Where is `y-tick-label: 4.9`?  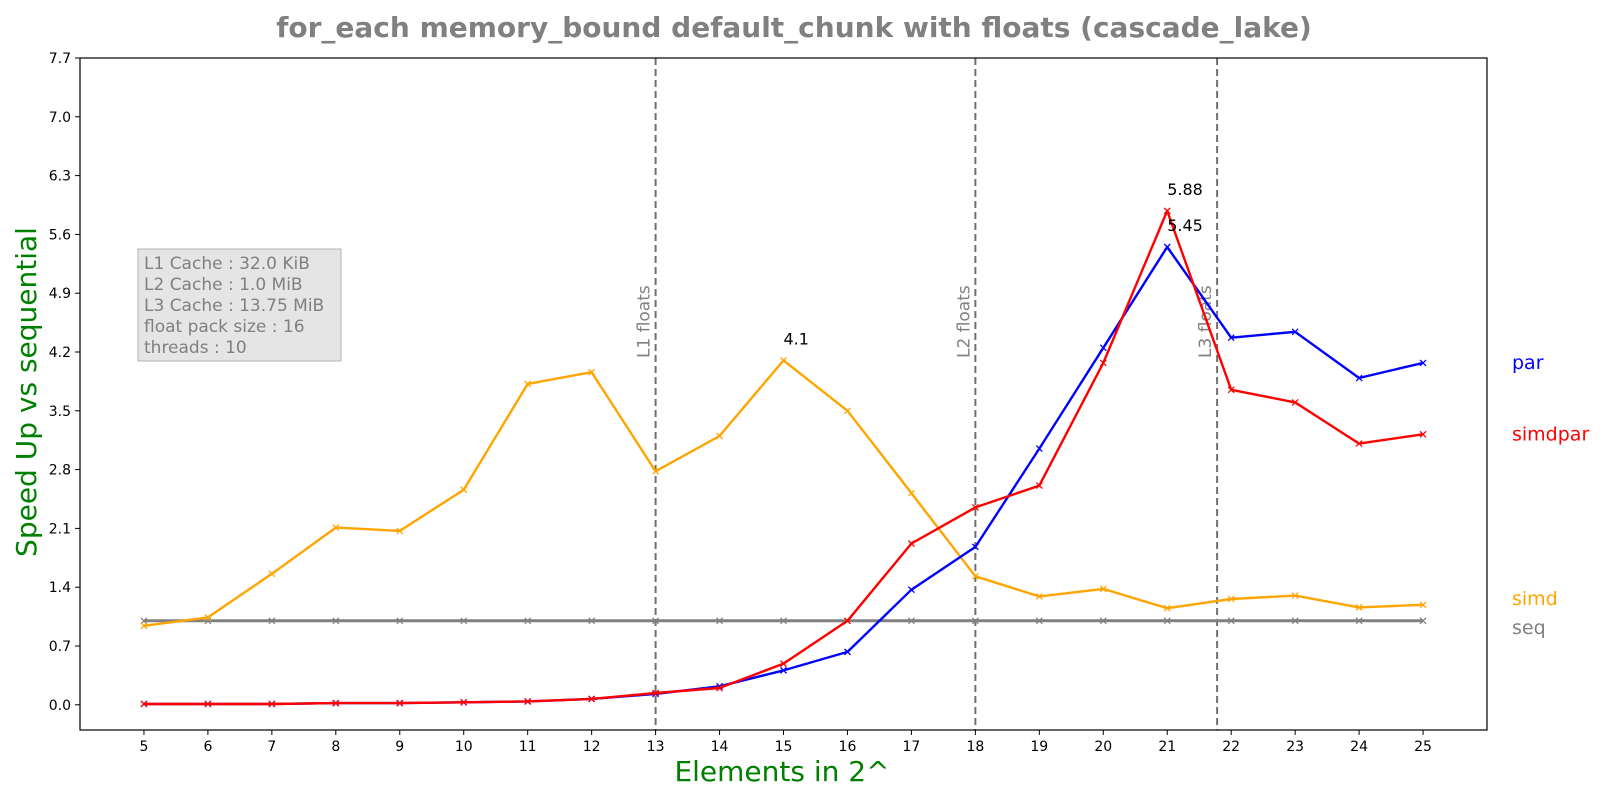
y-tick-label: 4.9 is located at coordinates (60, 294).